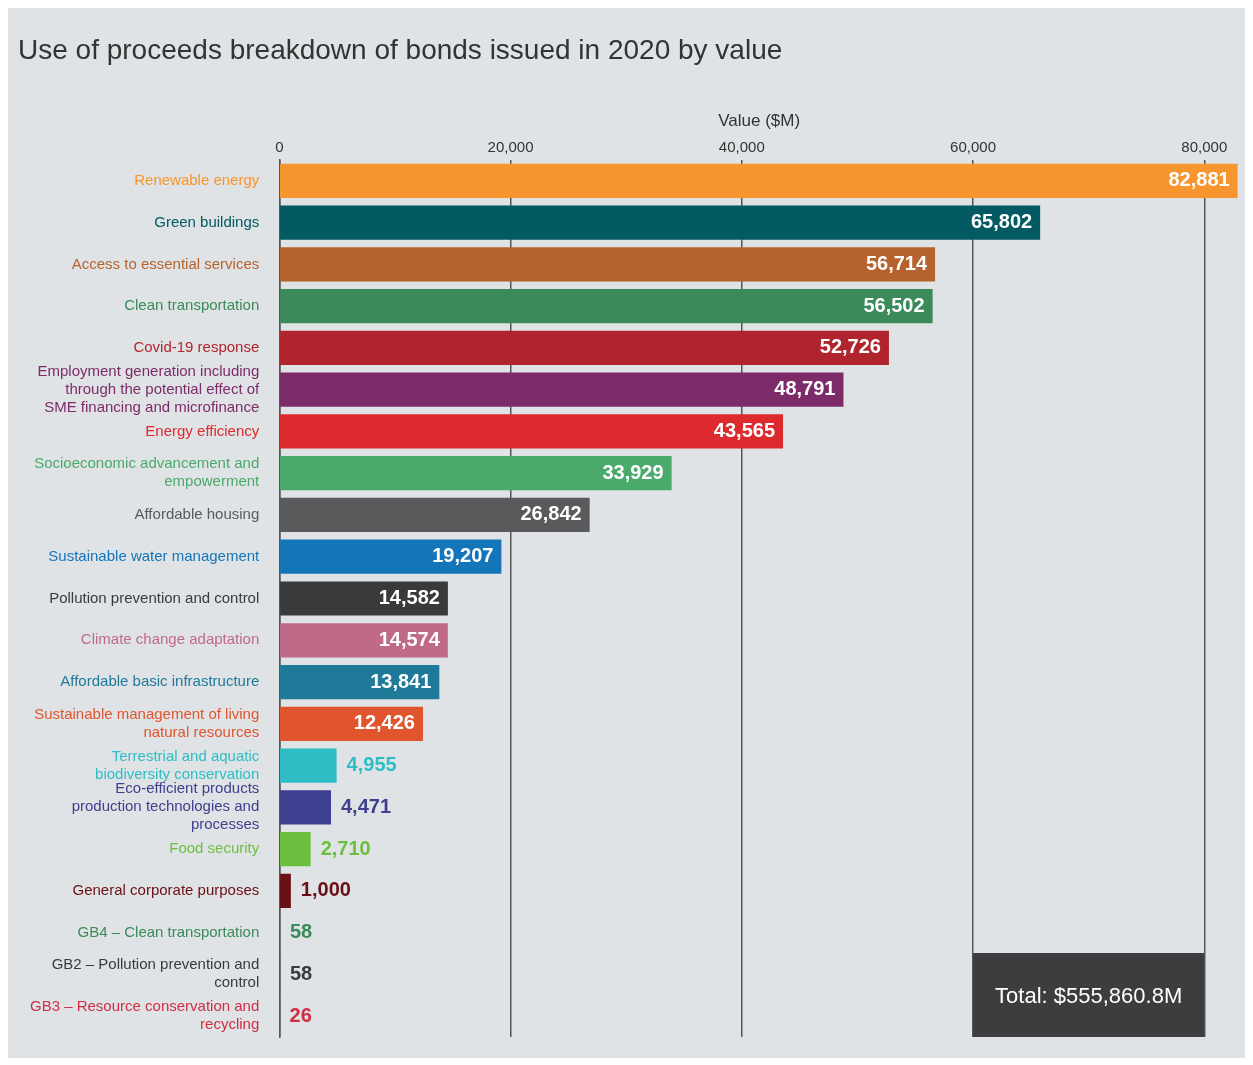  What do you see at coordinates (1089, 995) in the screenshot?
I see `total-box: Total: $555,860.8M` at bounding box center [1089, 995].